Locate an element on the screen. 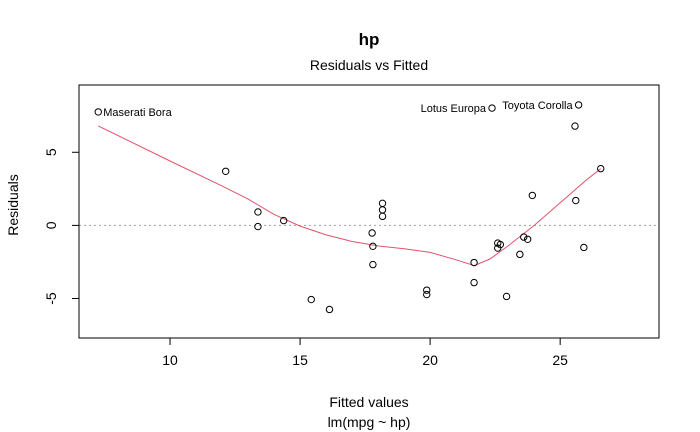 The height and width of the screenshot is (432, 700). y-tick-label: -5 is located at coordinates (51, 298).